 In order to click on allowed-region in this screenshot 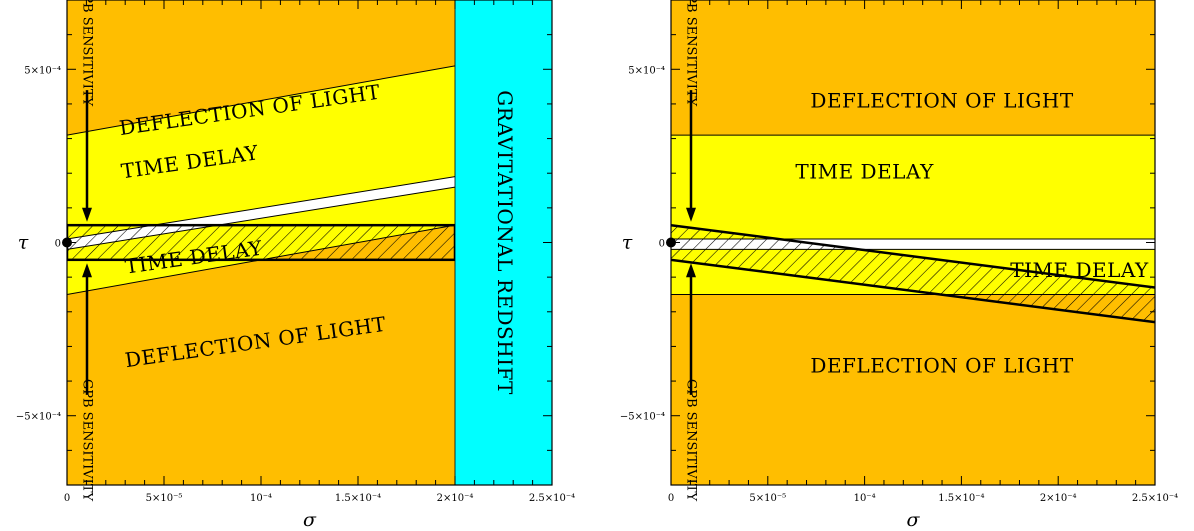, I will do `click(913, 244)`.